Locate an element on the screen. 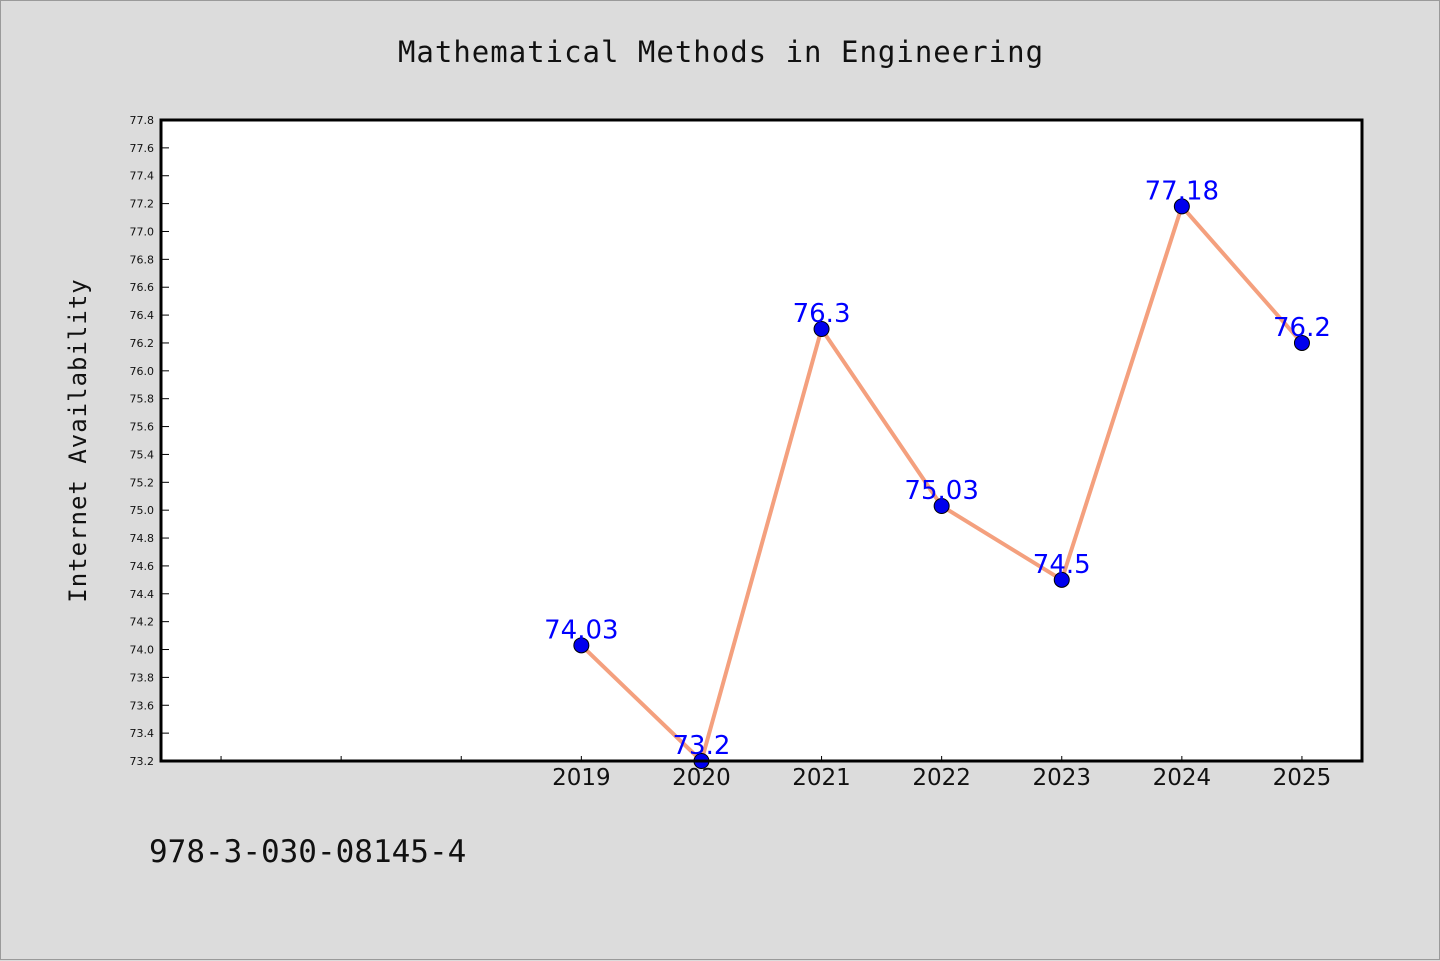  y-tick-label: 76.6 is located at coordinates (142, 287).